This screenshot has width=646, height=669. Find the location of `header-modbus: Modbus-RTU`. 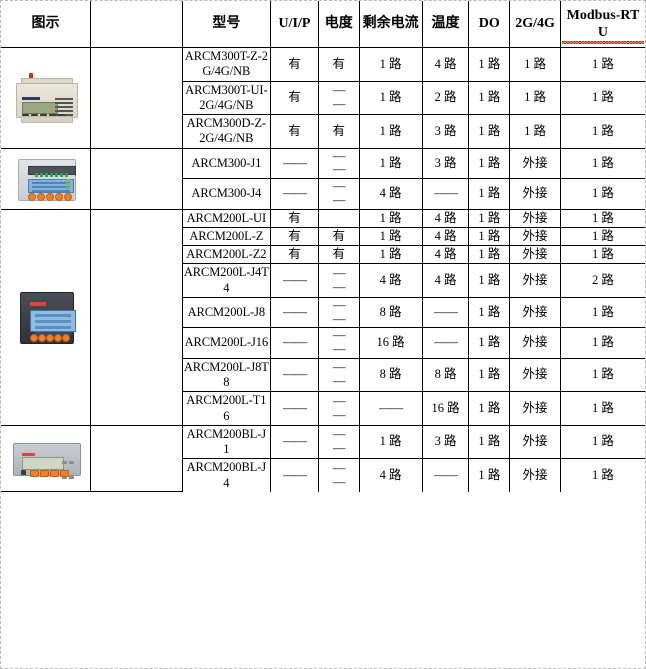

header-modbus: Modbus-RTU is located at coordinates (602, 24).